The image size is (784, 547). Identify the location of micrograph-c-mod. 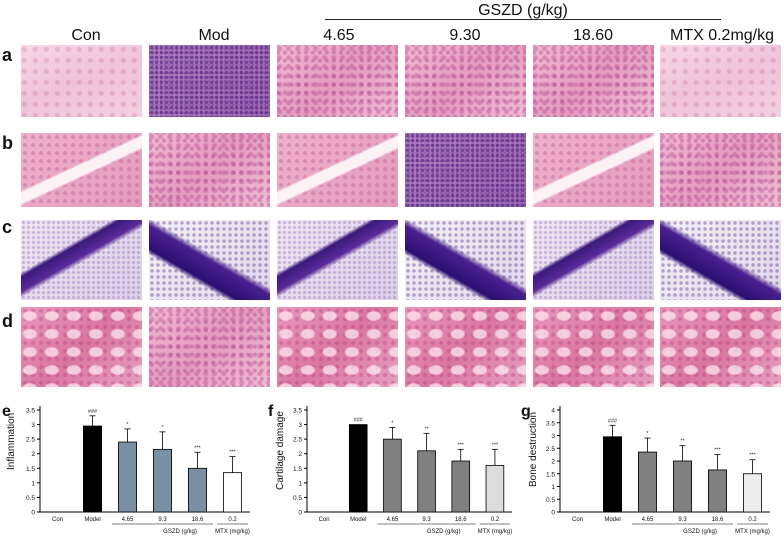
(209, 260).